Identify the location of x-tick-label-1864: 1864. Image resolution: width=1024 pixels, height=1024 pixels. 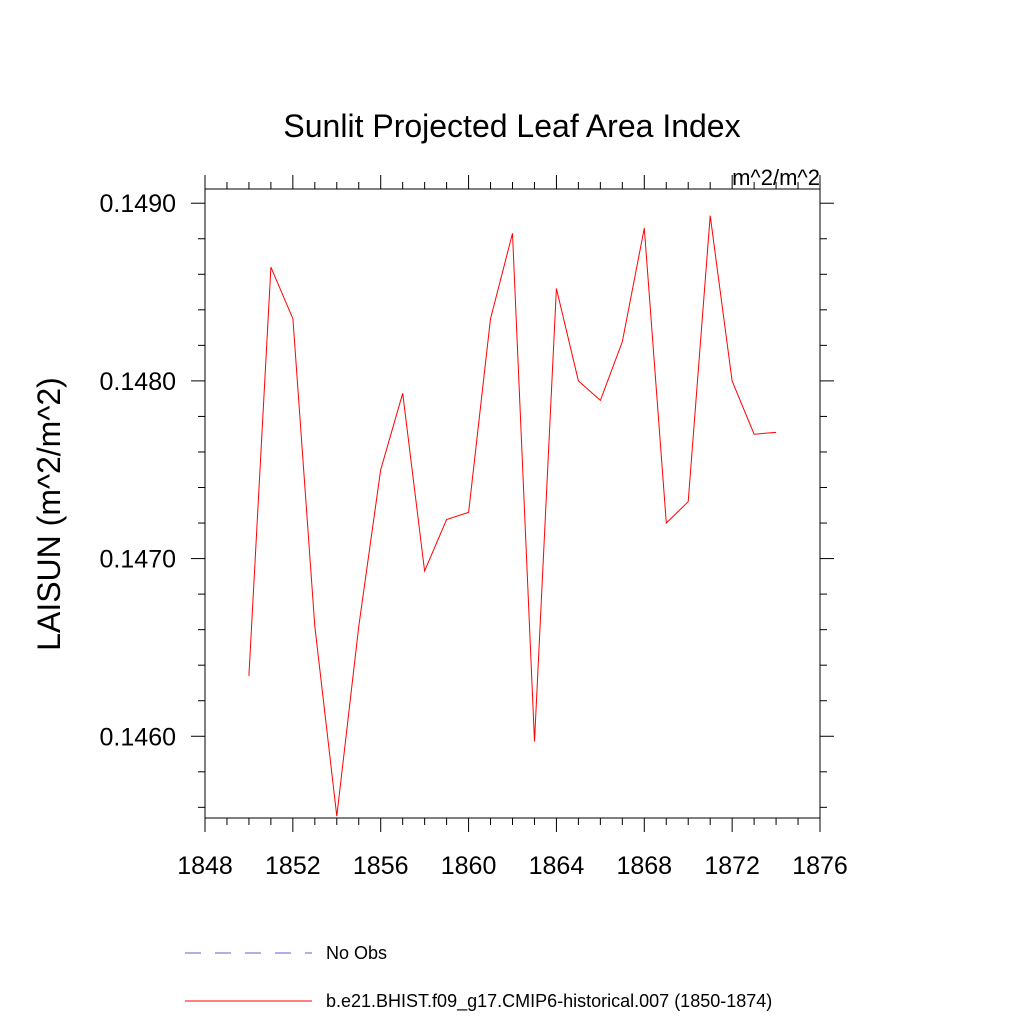
(557, 866).